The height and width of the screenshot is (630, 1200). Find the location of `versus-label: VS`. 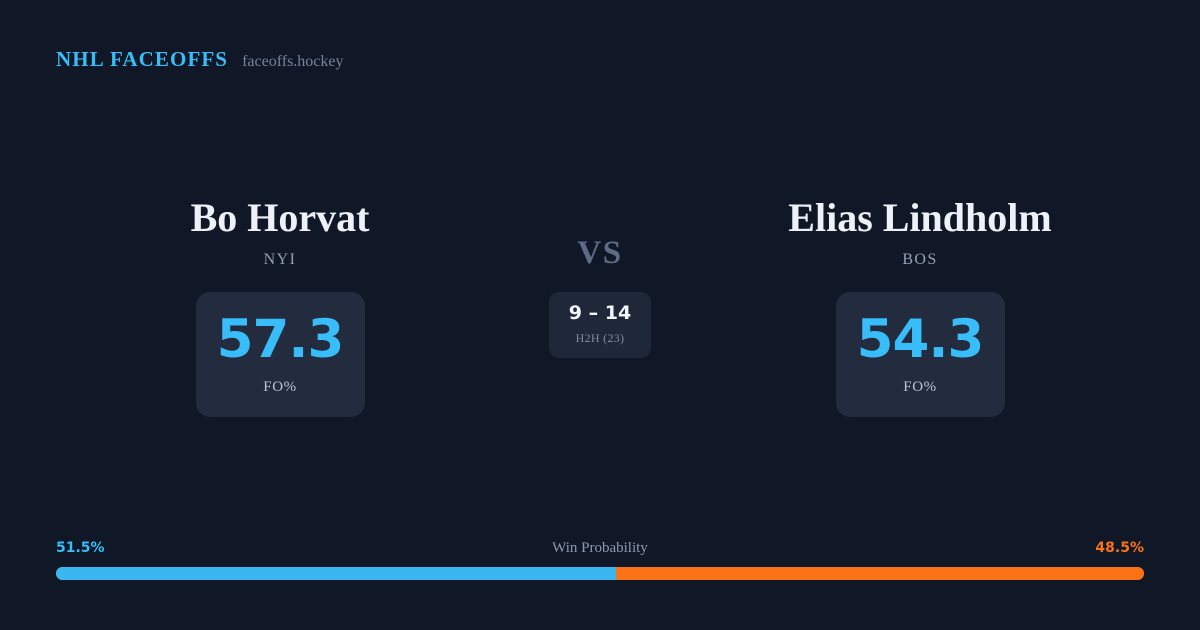

versus-label: VS is located at coordinates (600, 253).